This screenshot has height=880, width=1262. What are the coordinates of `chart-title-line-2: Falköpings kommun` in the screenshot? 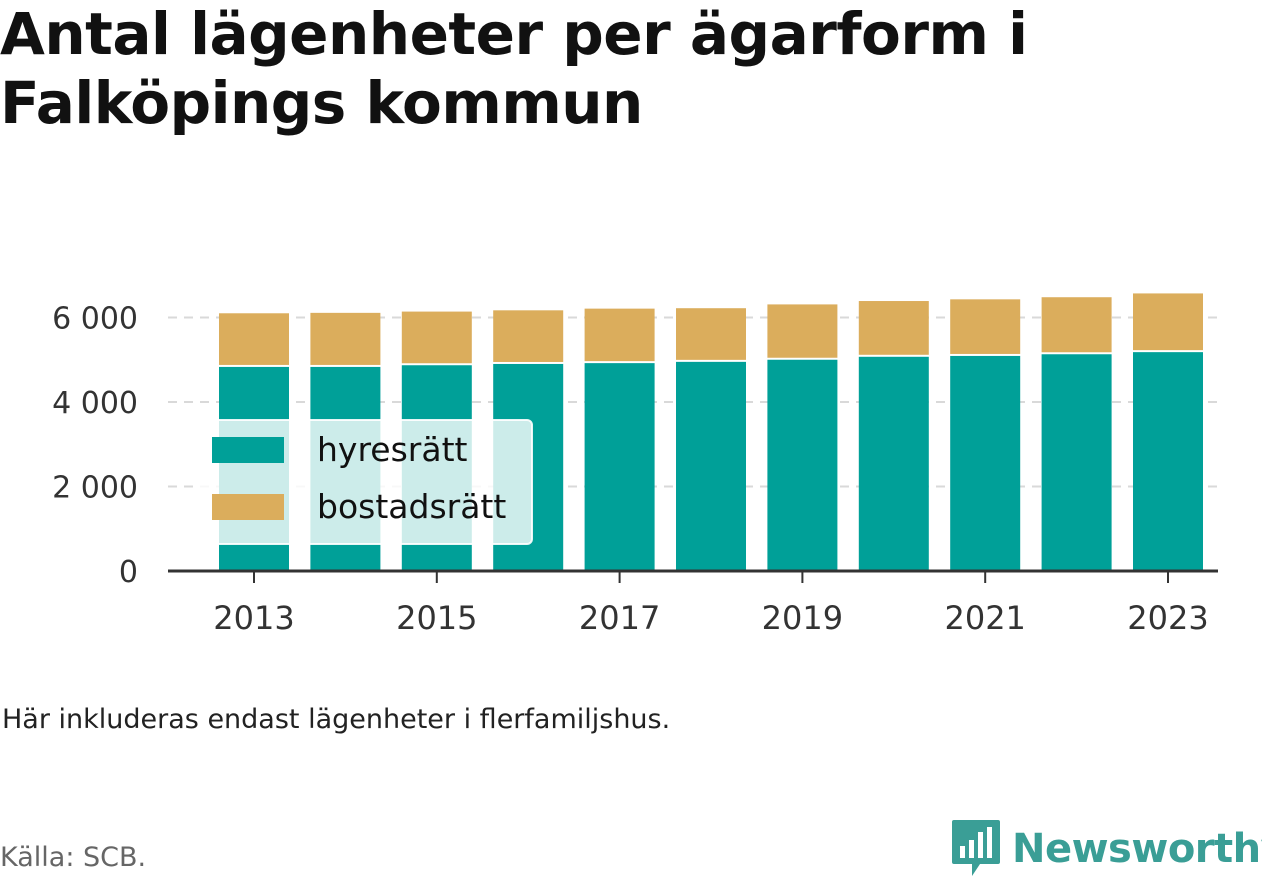 It's located at (321, 103).